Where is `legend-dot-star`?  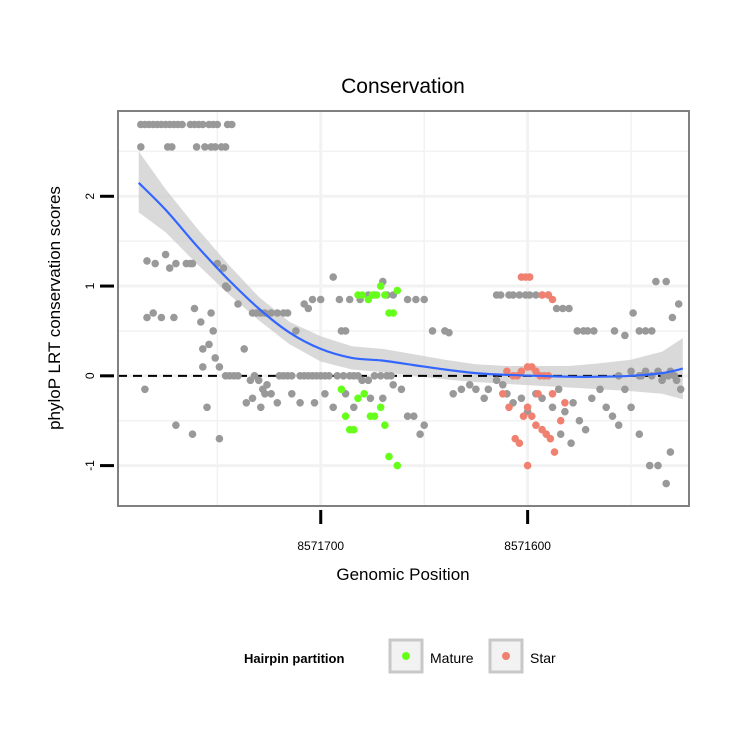
legend-dot-star is located at coordinates (506, 656).